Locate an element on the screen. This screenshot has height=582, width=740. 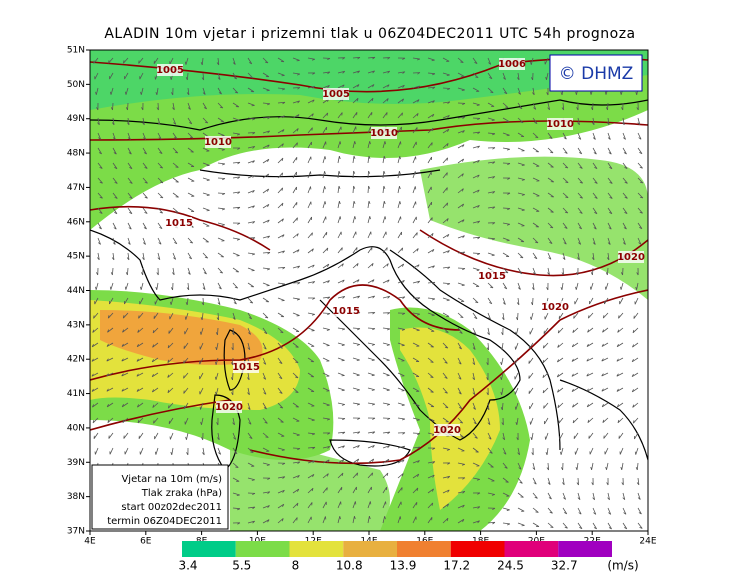
colorbar-label: 17.2 is located at coordinates (456, 566).